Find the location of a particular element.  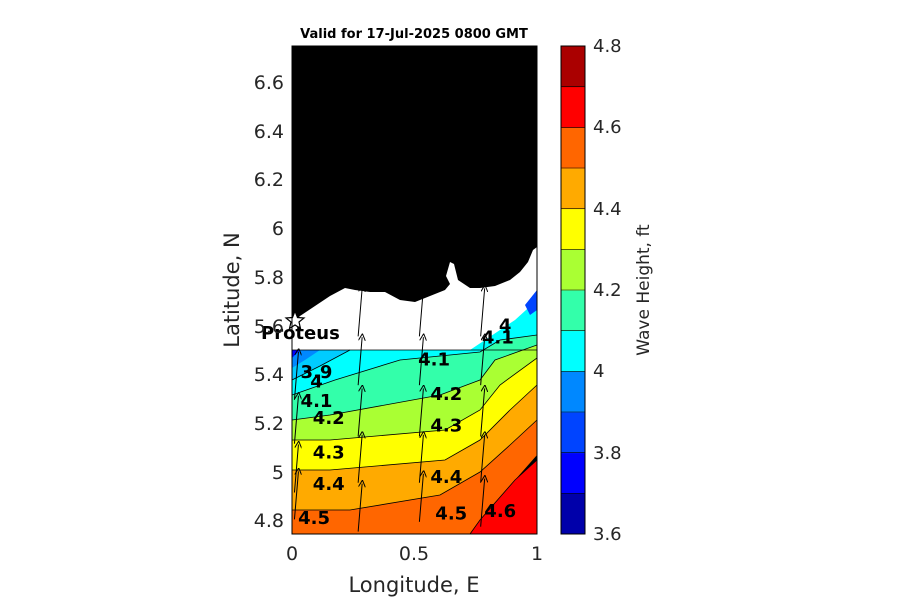

x-tick-label: 0 is located at coordinates (292, 554).